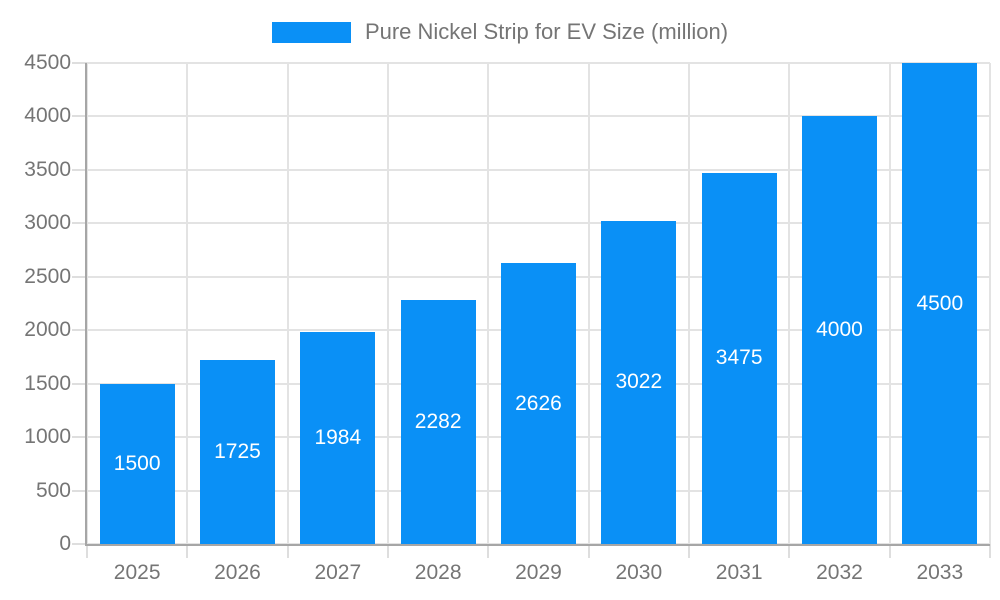  What do you see at coordinates (65, 543) in the screenshot?
I see `y-axis-label: 0` at bounding box center [65, 543].